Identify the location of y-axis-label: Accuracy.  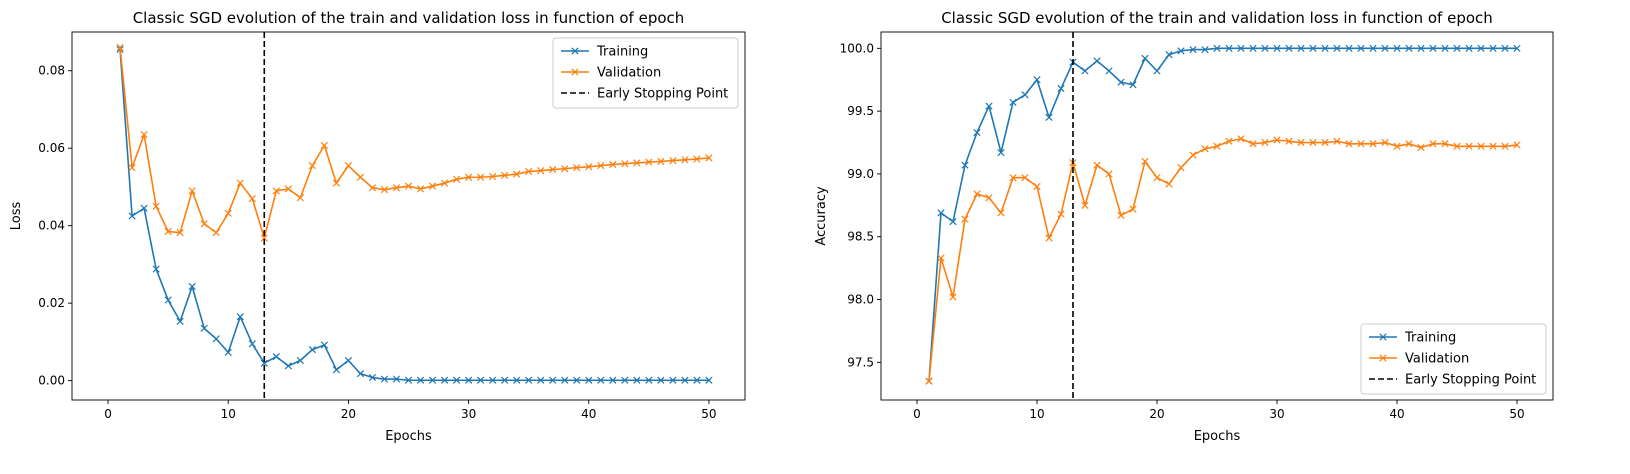
(821, 216).